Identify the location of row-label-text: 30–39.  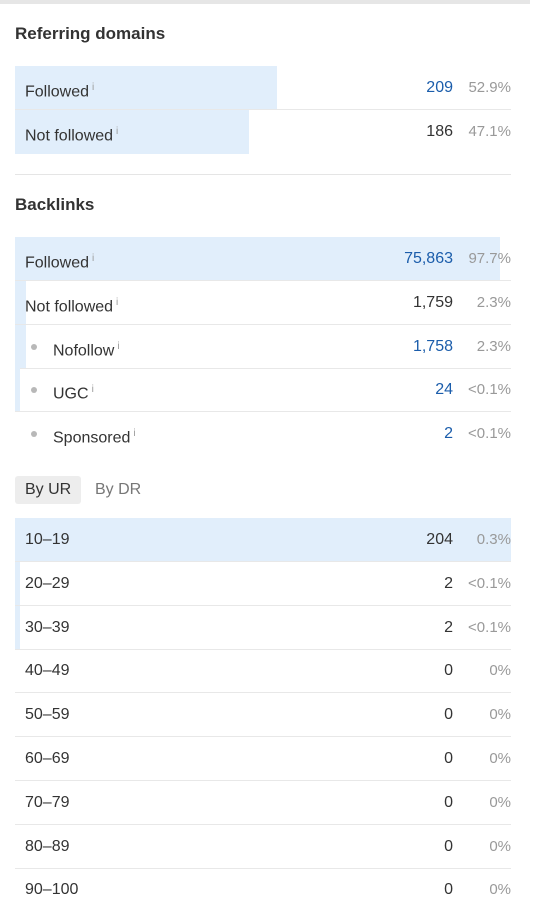
(47, 627).